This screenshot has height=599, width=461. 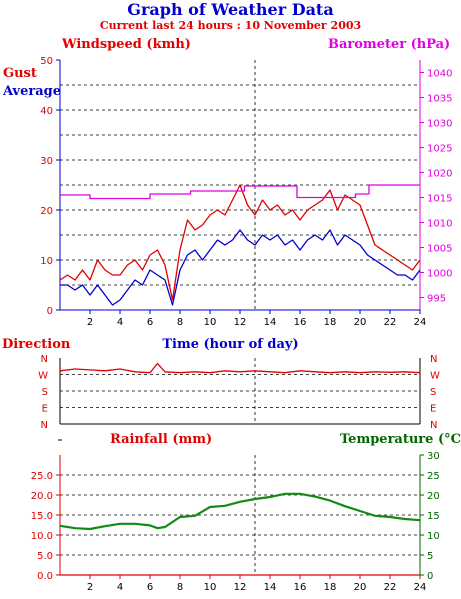 What do you see at coordinates (46, 111) in the screenshot?
I see `wind-y-tick-label: 40` at bounding box center [46, 111].